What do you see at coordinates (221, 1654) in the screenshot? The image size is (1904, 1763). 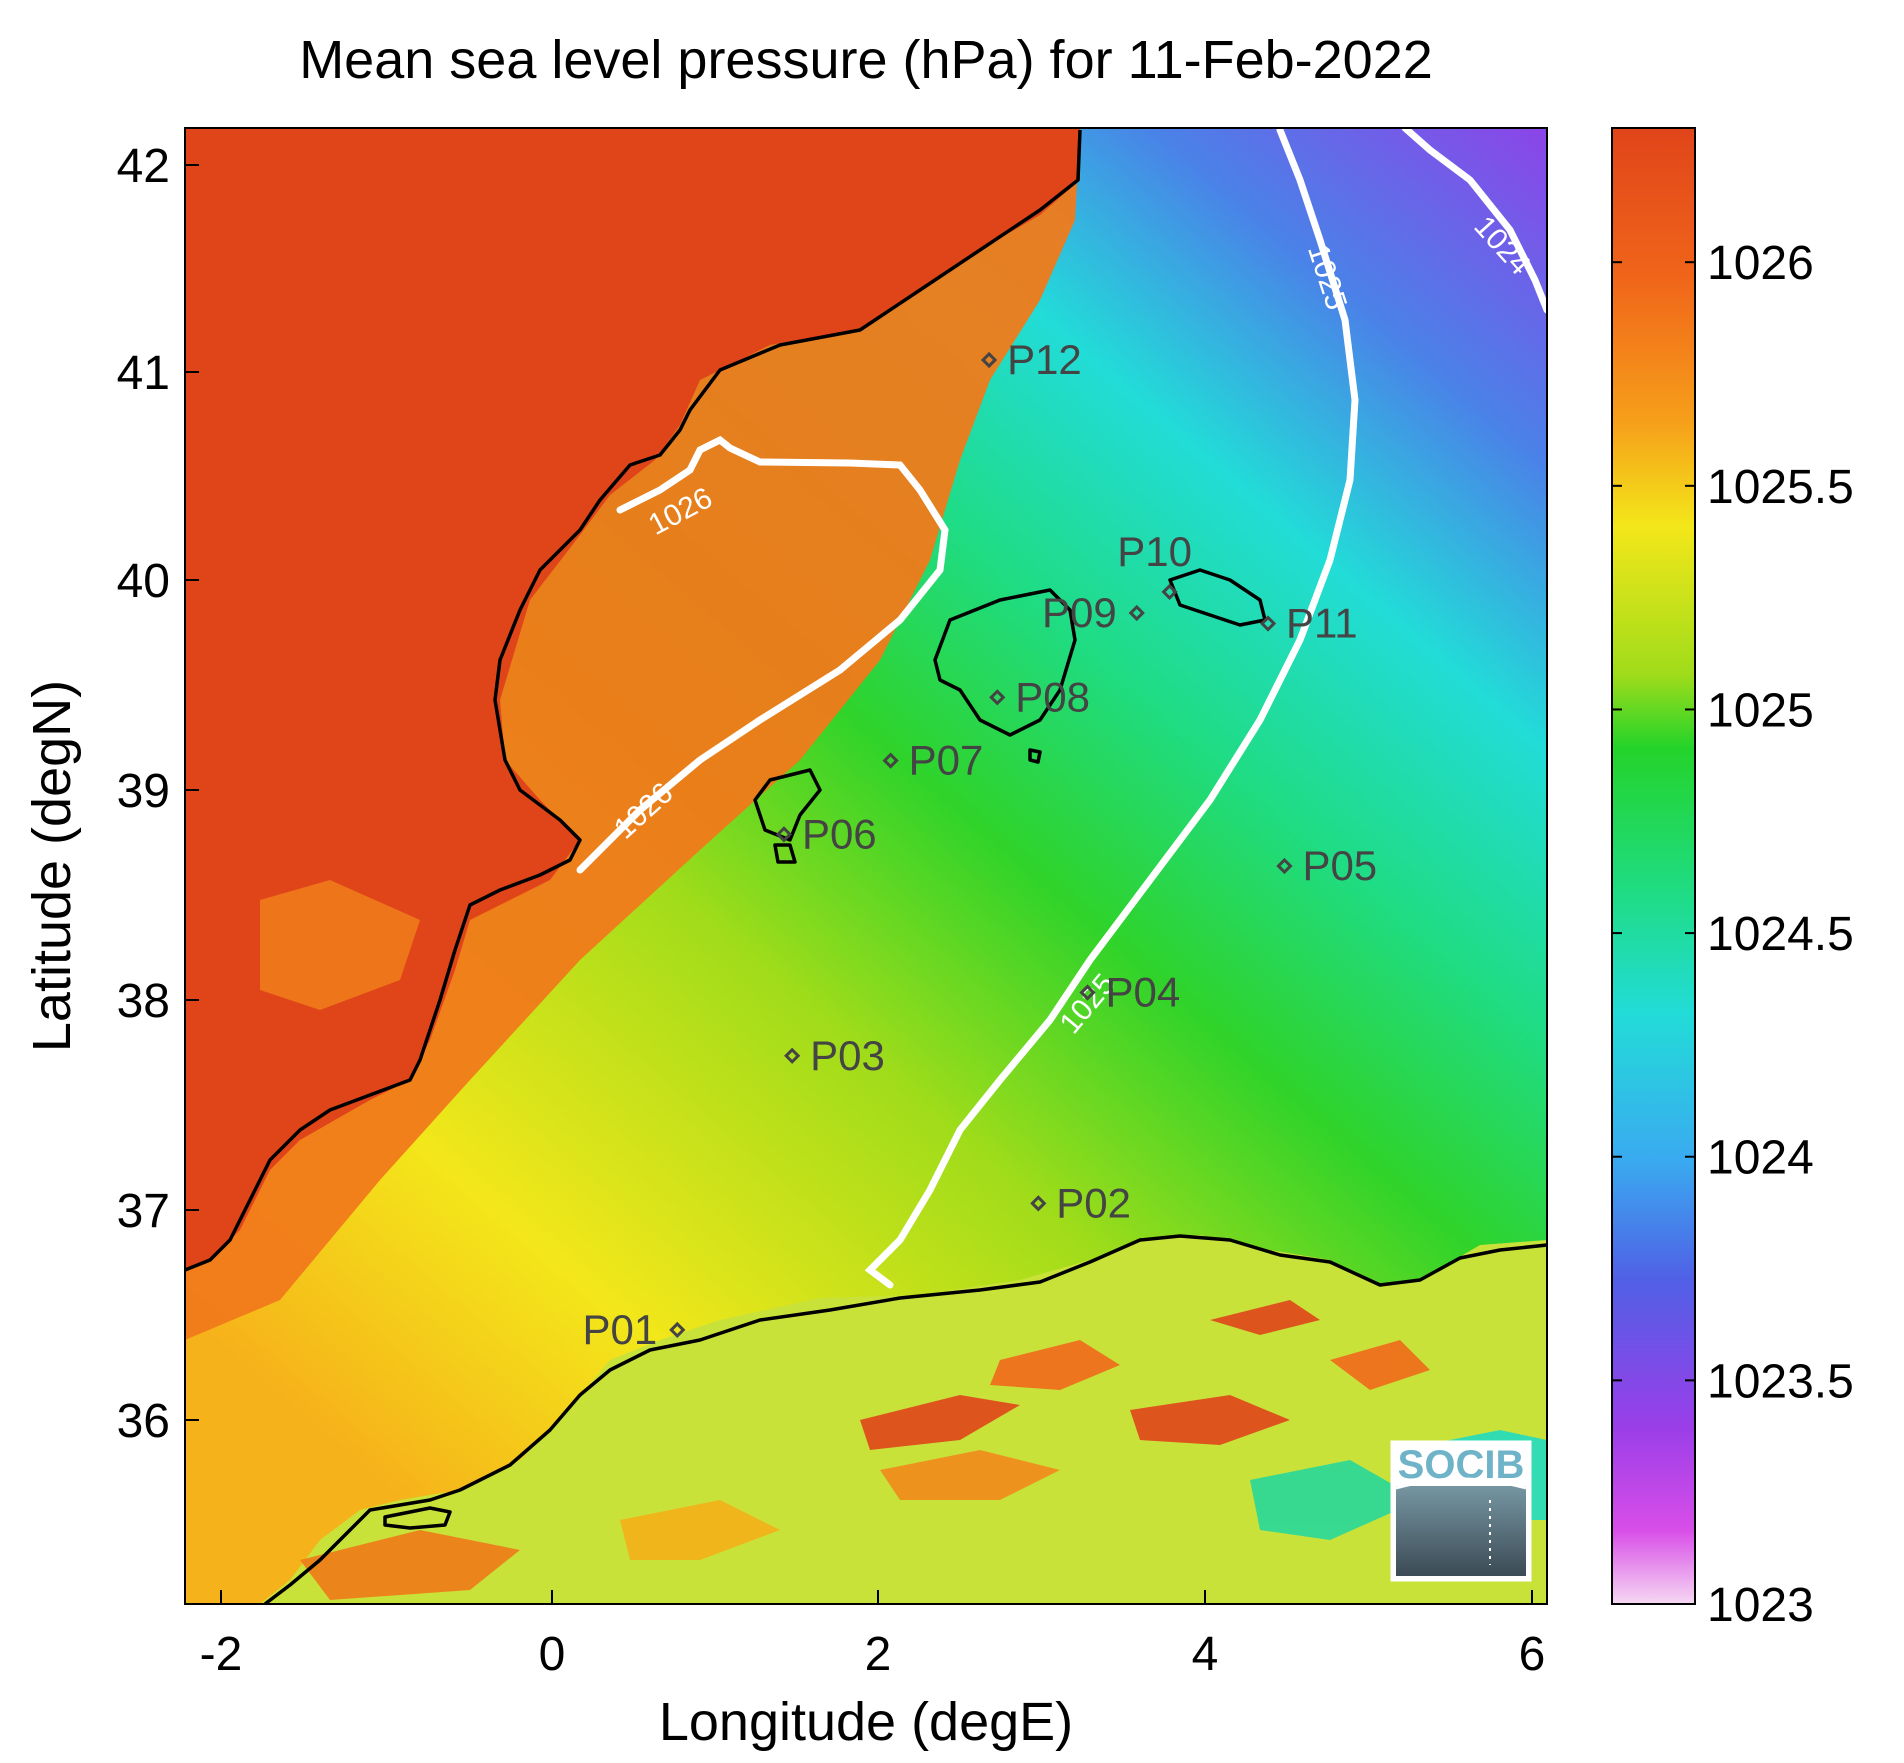 I see `x-tick-label: -2` at bounding box center [221, 1654].